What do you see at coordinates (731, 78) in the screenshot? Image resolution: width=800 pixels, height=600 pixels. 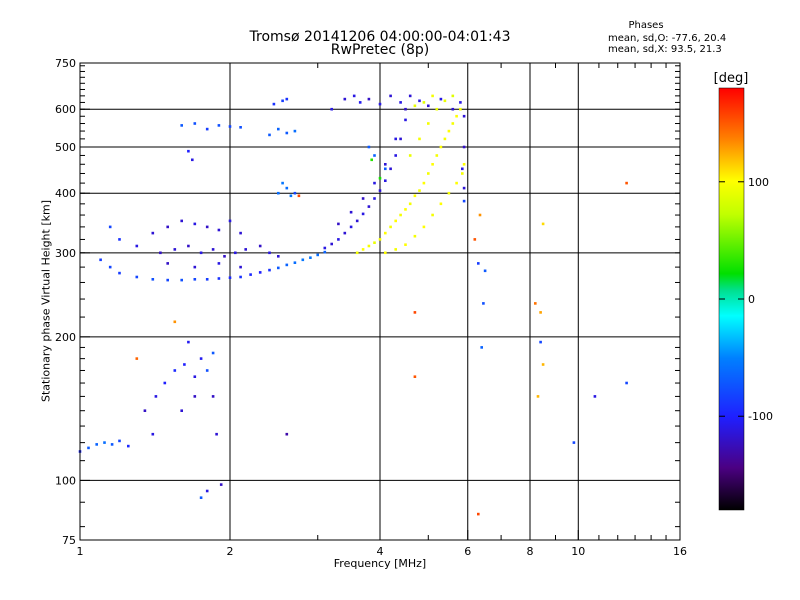 I see `colorbar-label: [deg]` at bounding box center [731, 78].